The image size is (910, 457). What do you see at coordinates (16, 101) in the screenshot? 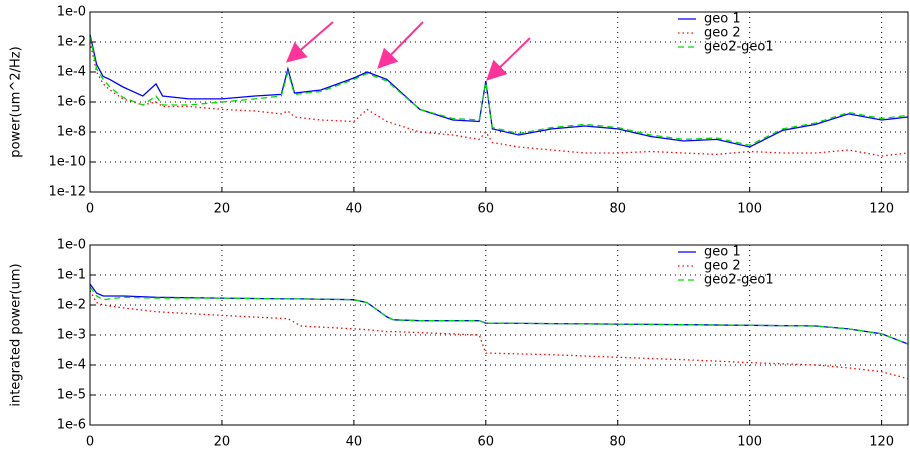
I see `y-axis-label: power(um^2/Hz)` at bounding box center [16, 101].